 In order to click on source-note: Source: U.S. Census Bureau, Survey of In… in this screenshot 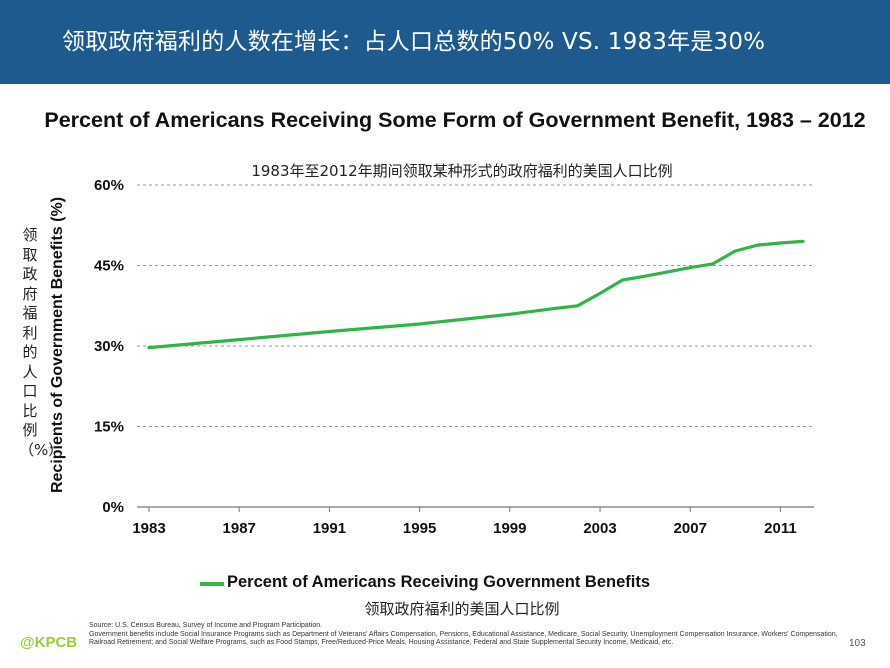, I will do `click(469, 635)`.